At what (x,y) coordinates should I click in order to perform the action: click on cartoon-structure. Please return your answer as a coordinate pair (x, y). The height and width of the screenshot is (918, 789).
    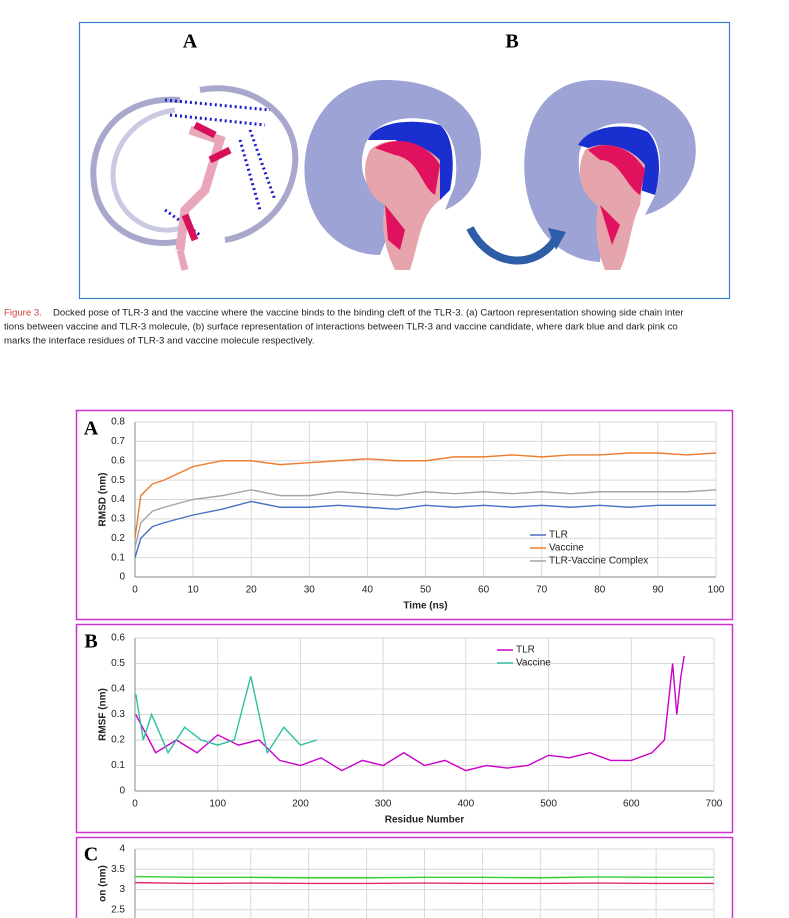
    Looking at the image, I should click on (194, 178).